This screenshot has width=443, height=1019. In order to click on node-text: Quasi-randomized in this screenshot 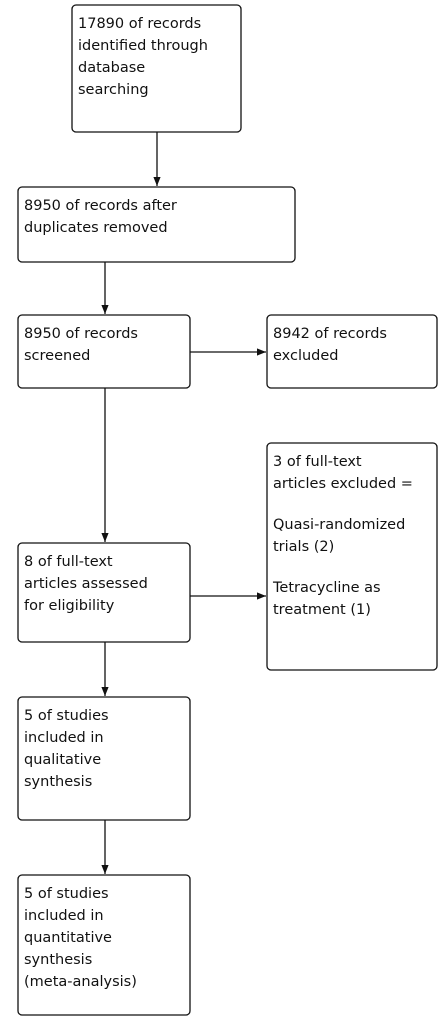, I will do `click(339, 525)`.